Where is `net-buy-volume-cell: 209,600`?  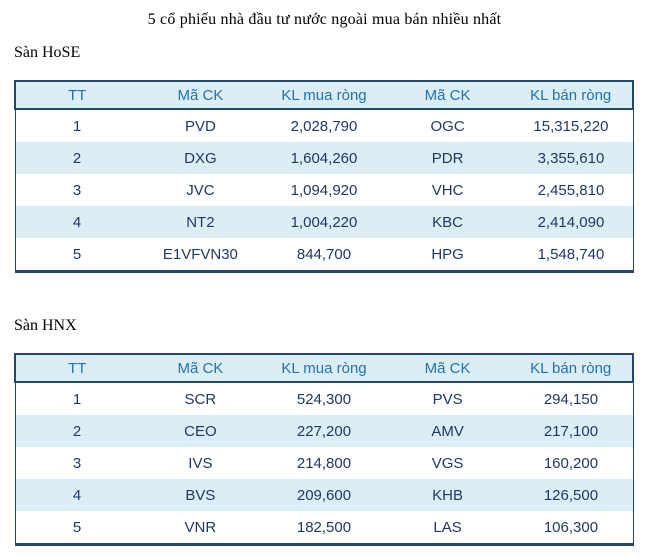
net-buy-volume-cell: 209,600 is located at coordinates (324, 495).